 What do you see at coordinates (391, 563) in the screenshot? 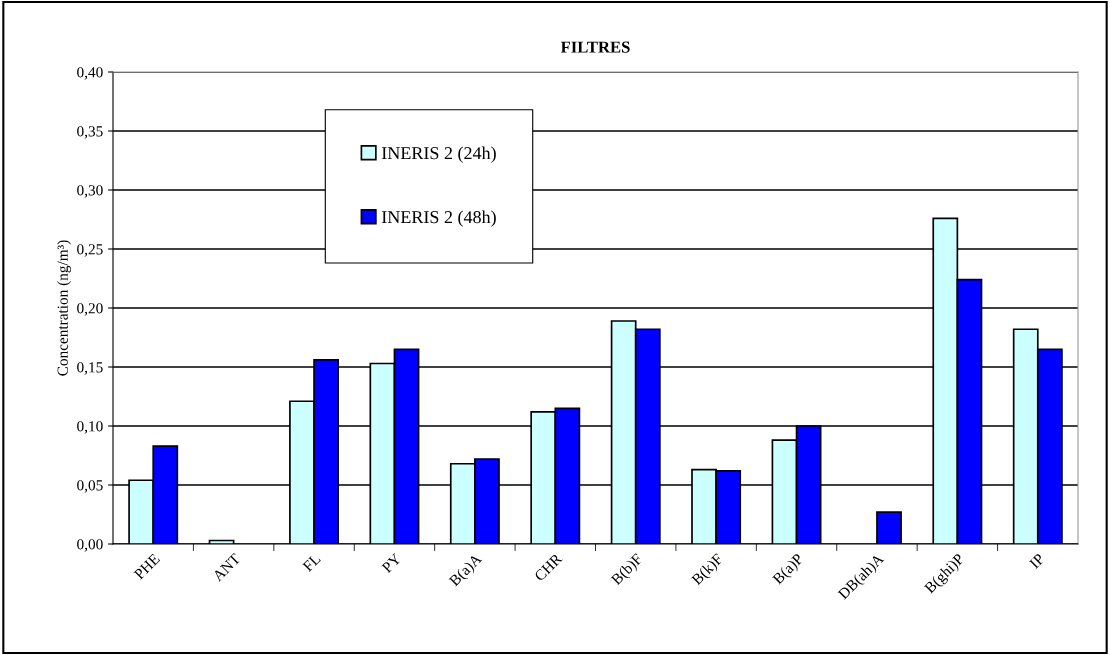
I see `x-tick-label: PY` at bounding box center [391, 563].